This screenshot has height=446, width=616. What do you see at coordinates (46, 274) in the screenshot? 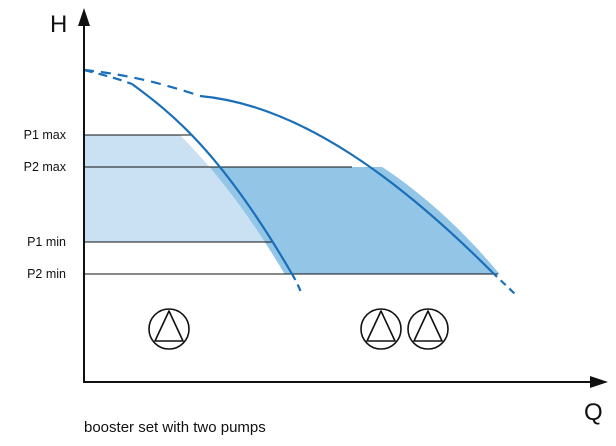
I see `p2-min-label: P2 min` at bounding box center [46, 274].